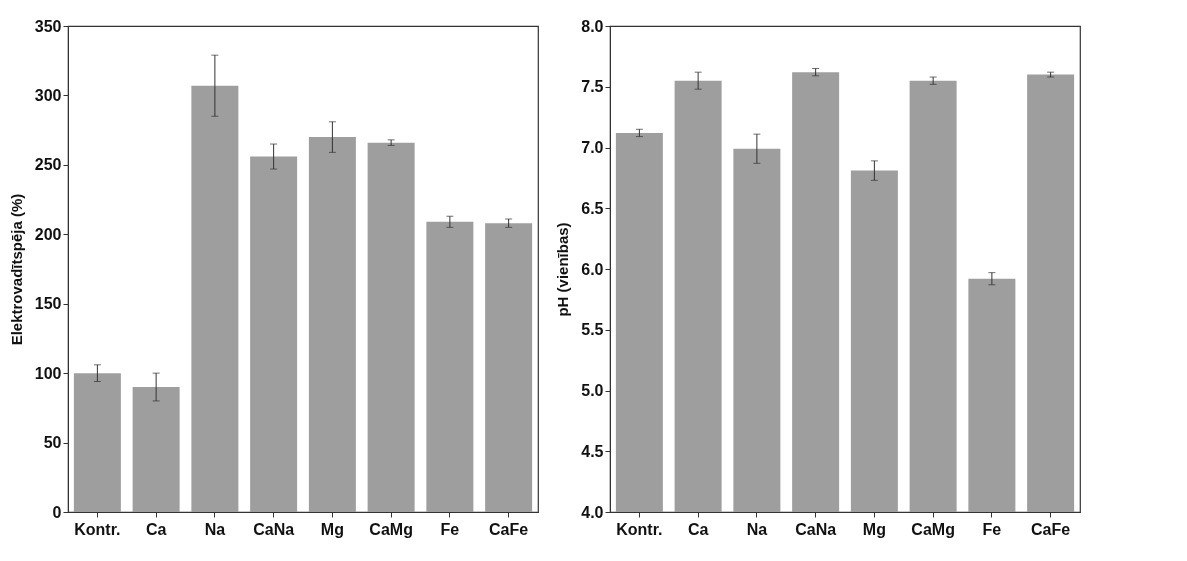 This screenshot has width=1187, height=561. Describe the element at coordinates (592, 147) in the screenshot. I see `y-tick-label: 7.0` at that location.